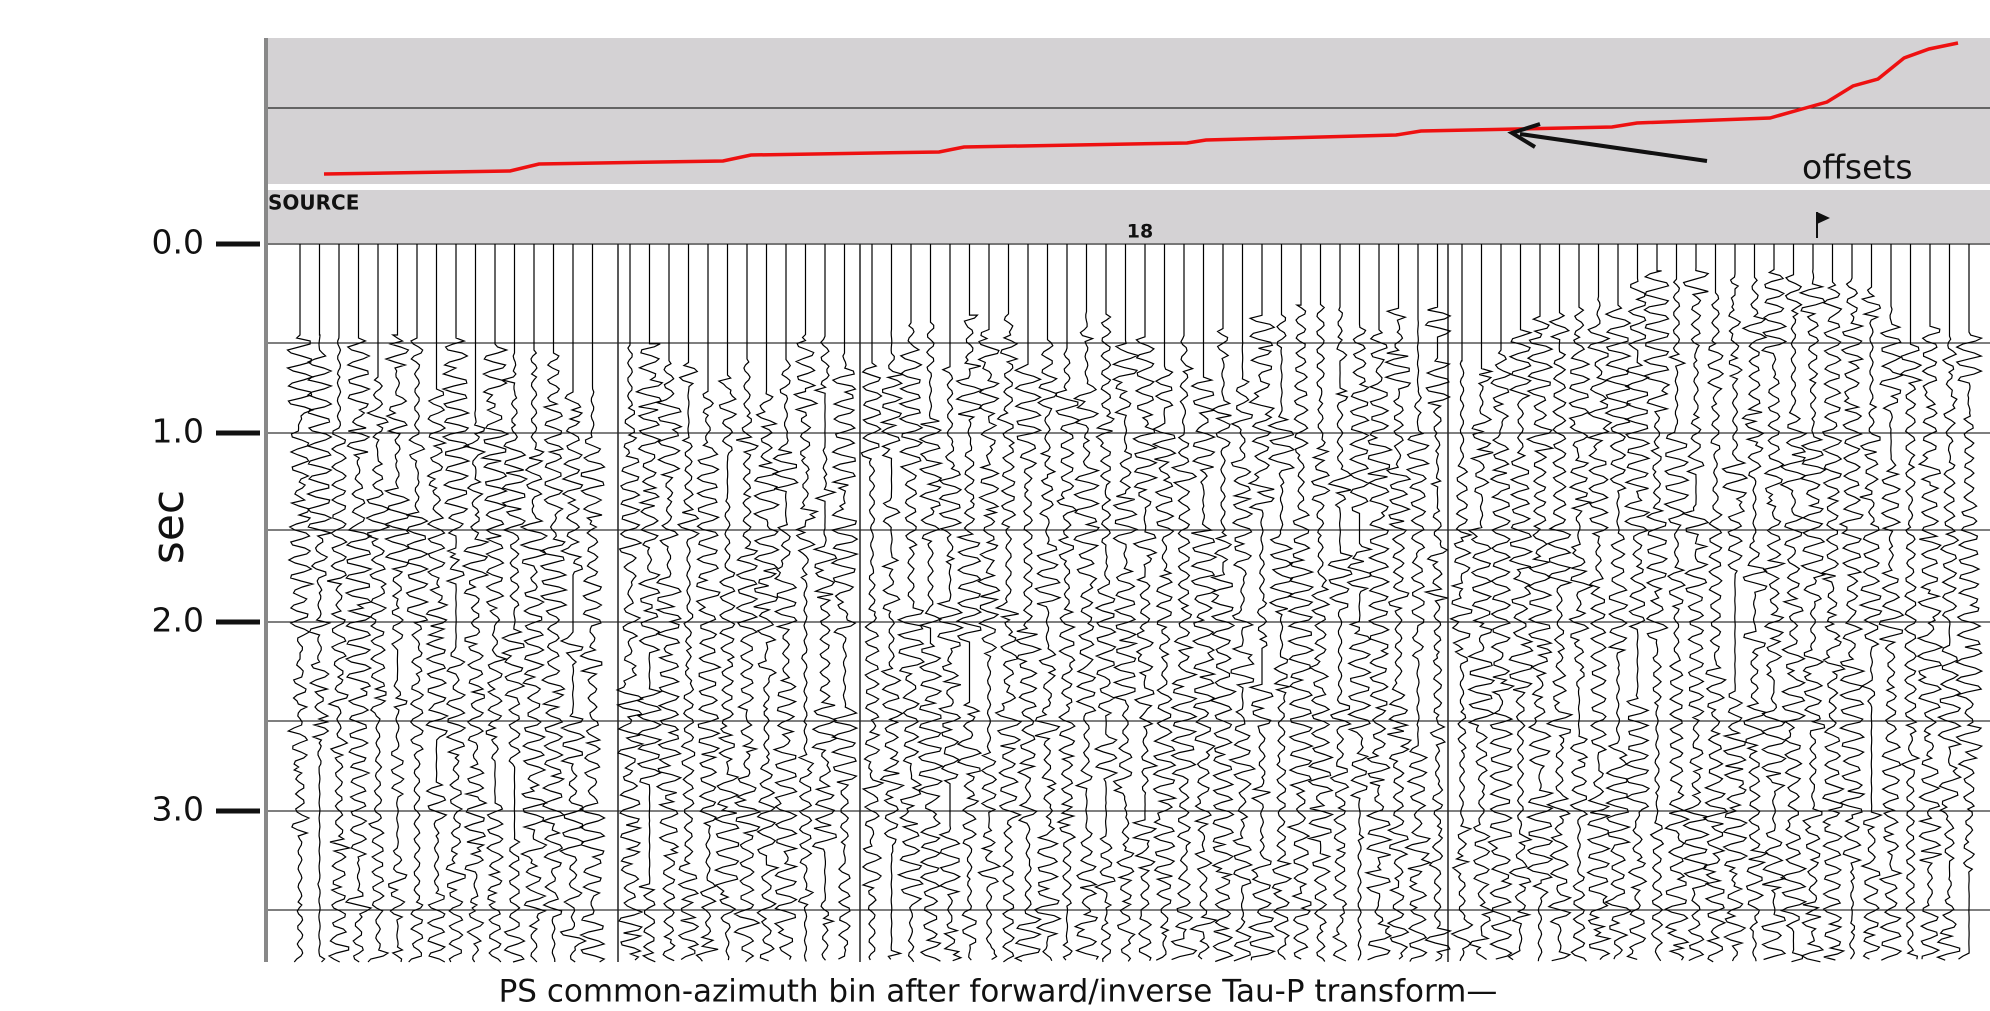  What do you see at coordinates (168, 527) in the screenshot?
I see `axis-label: sec` at bounding box center [168, 527].